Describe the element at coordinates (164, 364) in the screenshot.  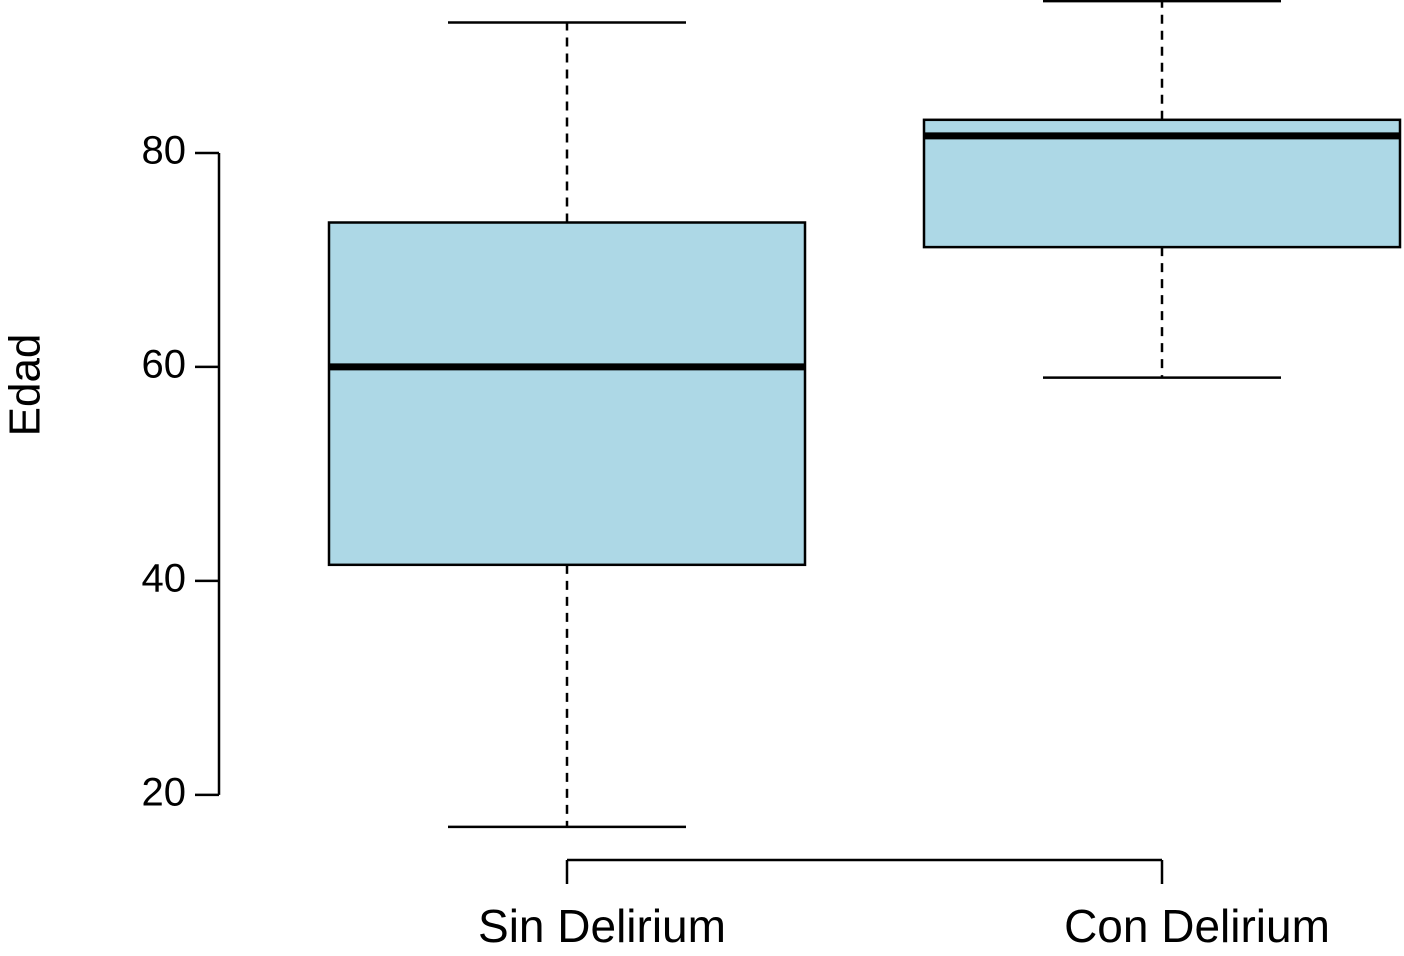
I see `y-tick-label: 60` at that location.